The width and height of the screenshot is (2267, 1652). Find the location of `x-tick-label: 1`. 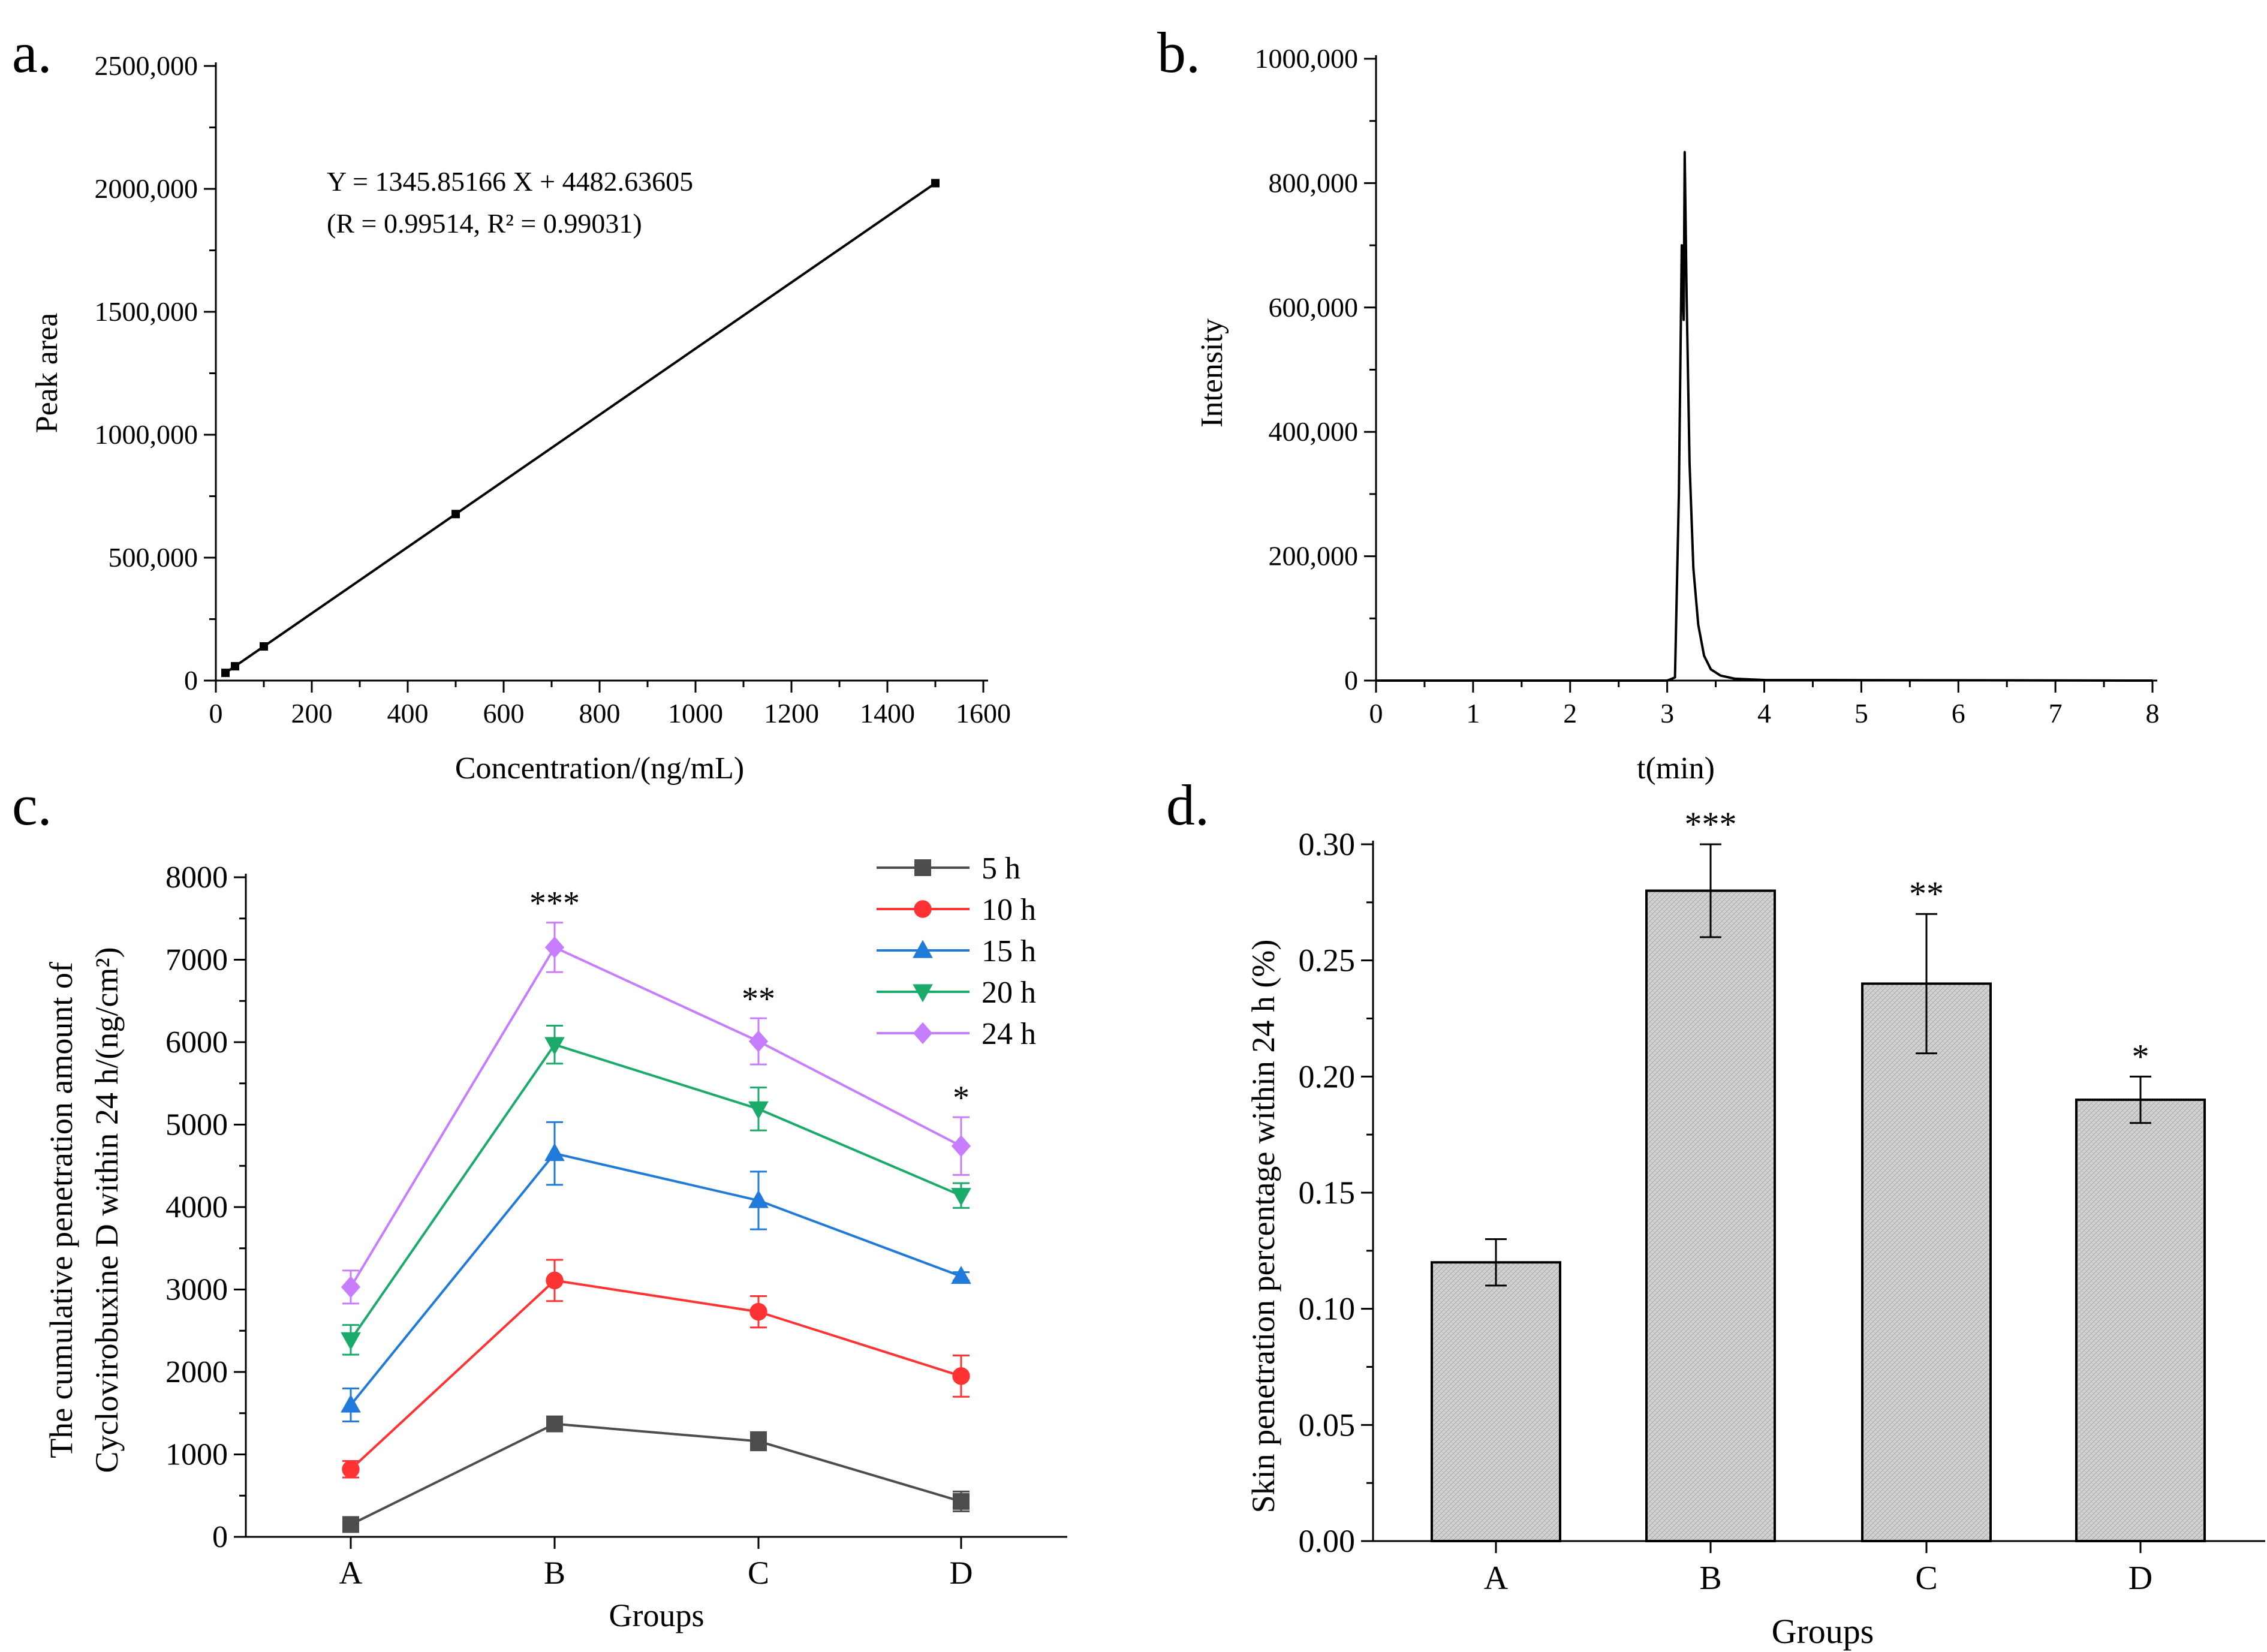

x-tick-label: 1 is located at coordinates (1473, 713).